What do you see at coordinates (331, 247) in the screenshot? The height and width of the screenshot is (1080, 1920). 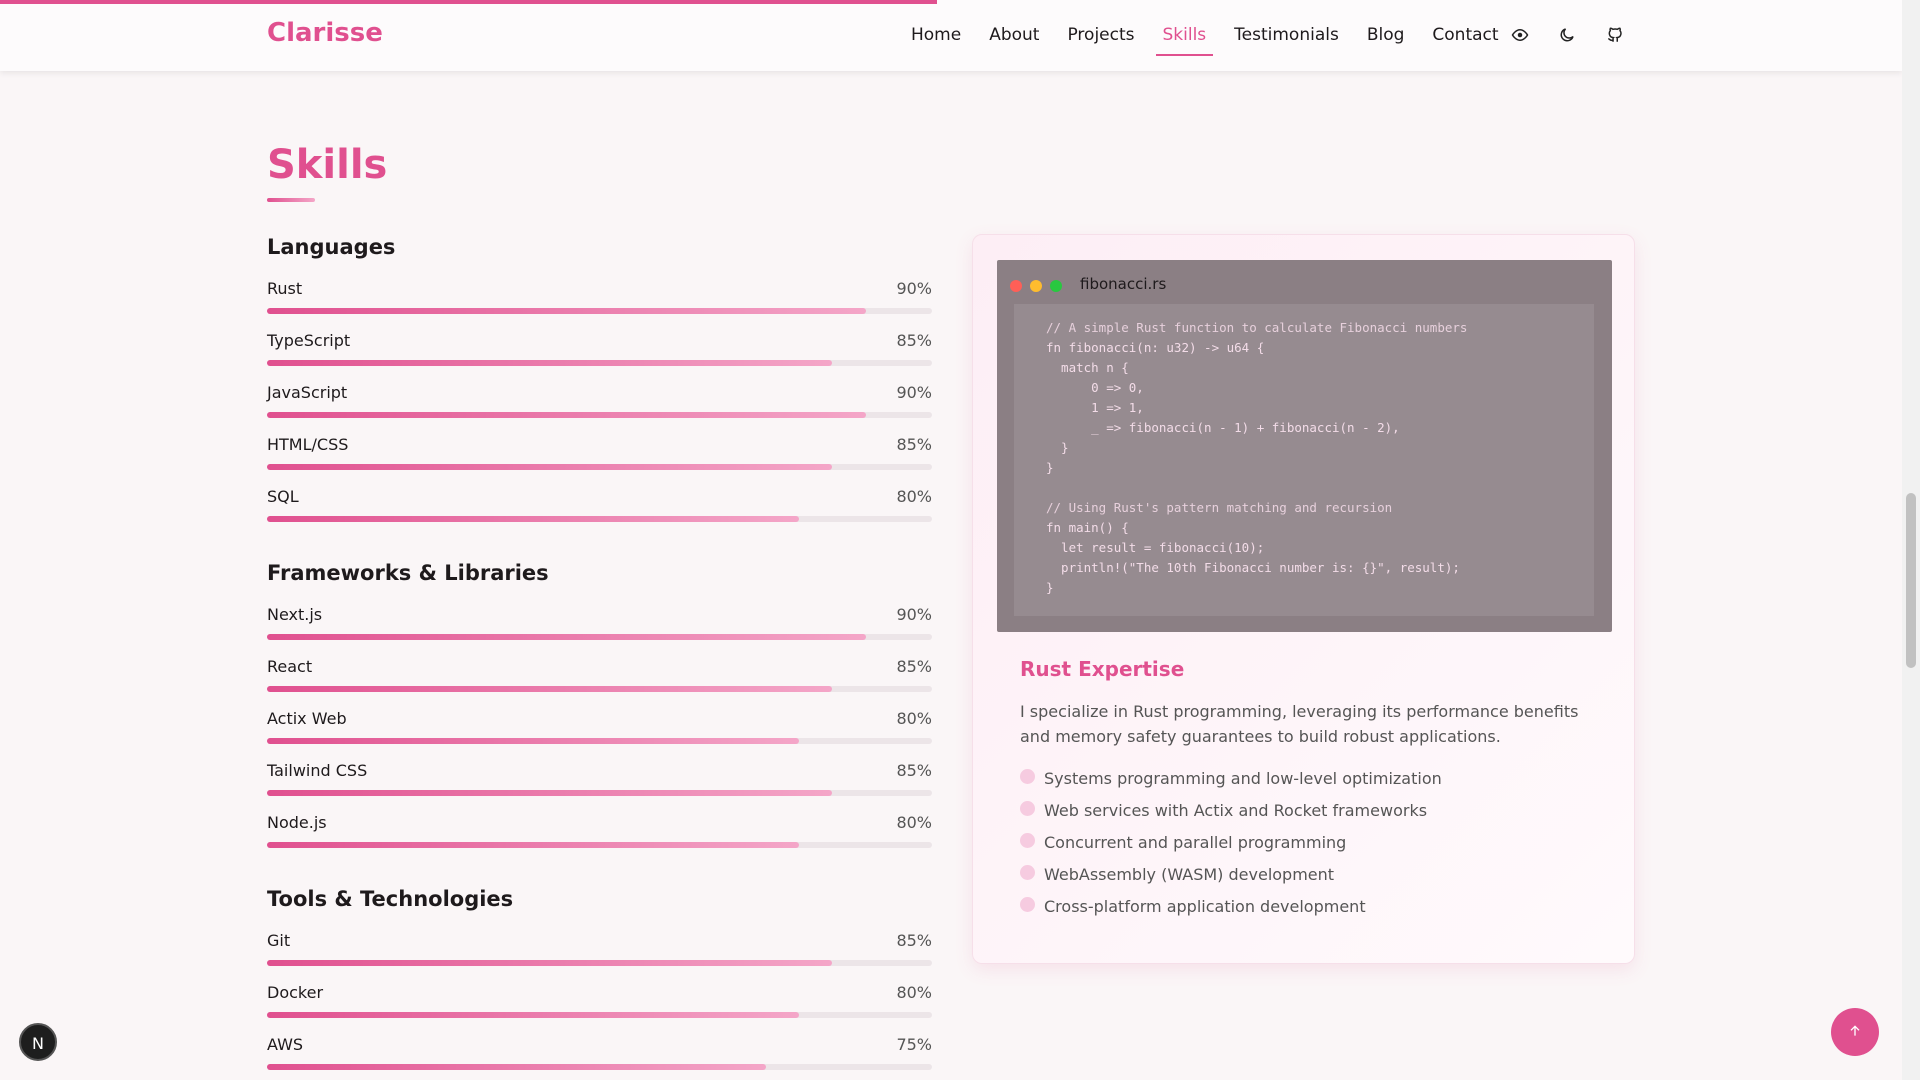 I see `group-heading: Languages` at bounding box center [331, 247].